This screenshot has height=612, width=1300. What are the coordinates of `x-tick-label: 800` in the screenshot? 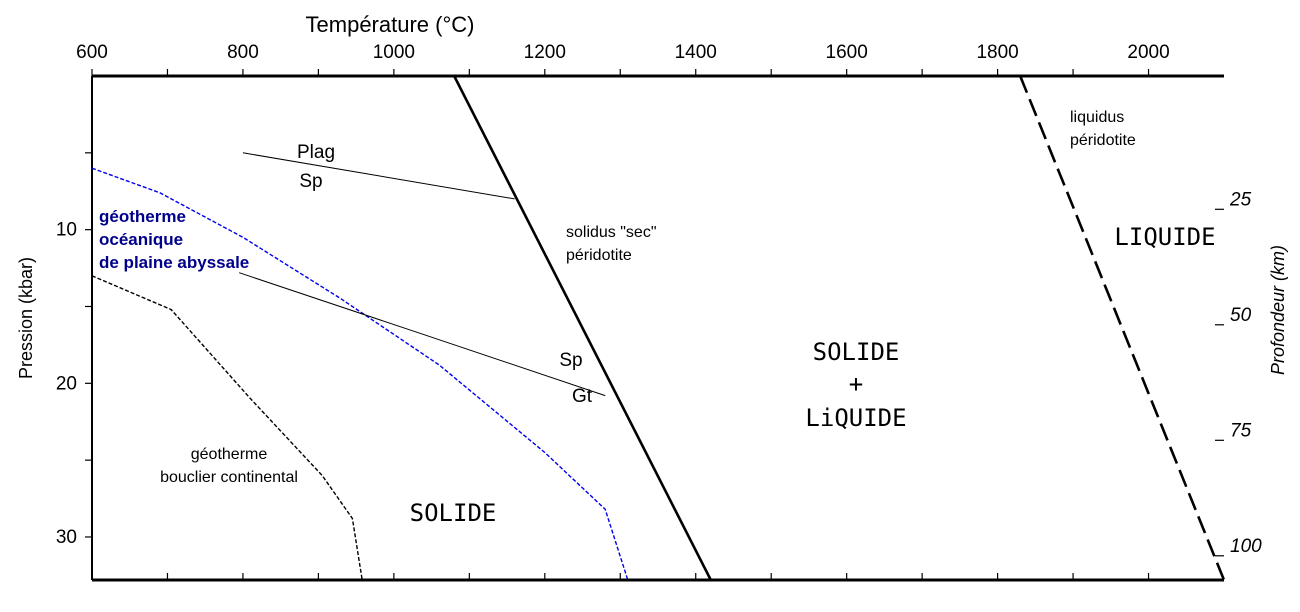 It's located at (243, 52).